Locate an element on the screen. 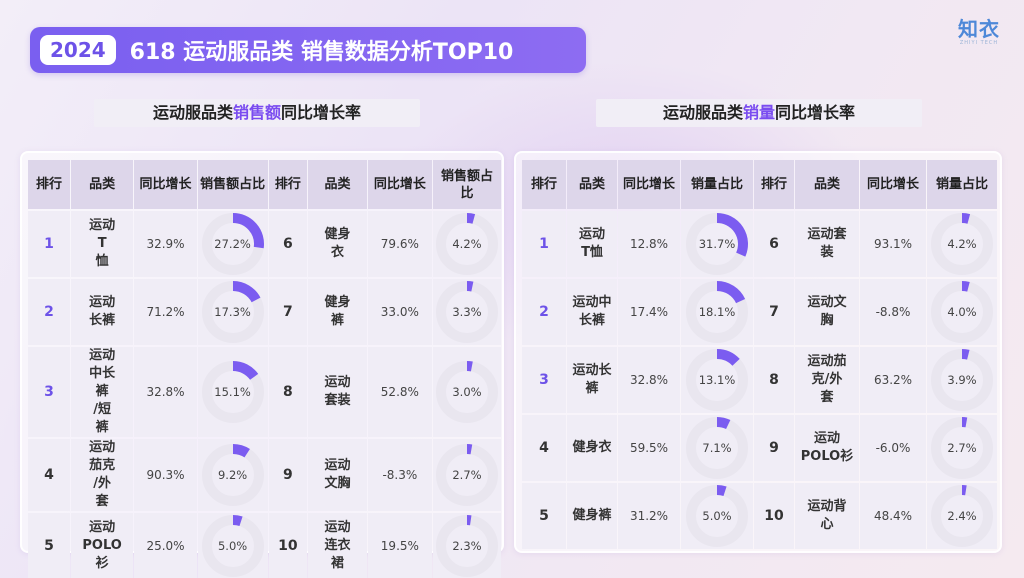 This screenshot has height=578, width=1024. table-header-row: 排行 品类 同比增长 销量占比 排行 品类 同比增长 销量占比 is located at coordinates (759, 184).